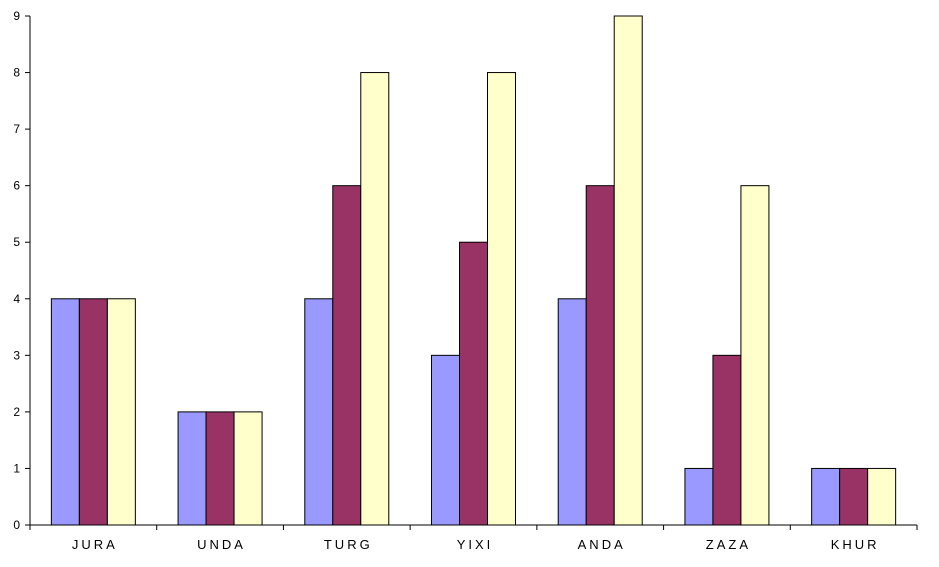 The width and height of the screenshot is (939, 567). I want to click on y-tick-label: 4, so click(16, 299).